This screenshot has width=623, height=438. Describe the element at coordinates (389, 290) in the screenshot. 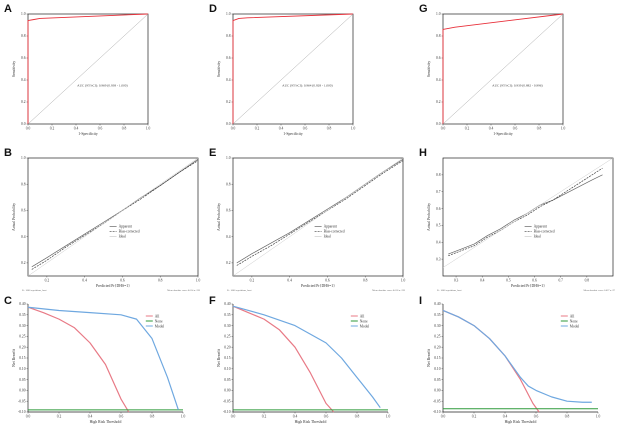

I see `footer-right-note: Mean absolute error=0.018 n=196` at that location.